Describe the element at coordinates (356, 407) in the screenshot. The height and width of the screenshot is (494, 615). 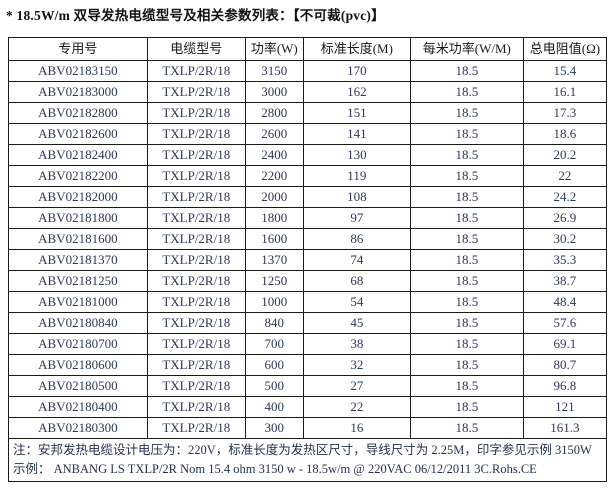
I see `table-cell: 22` at that location.